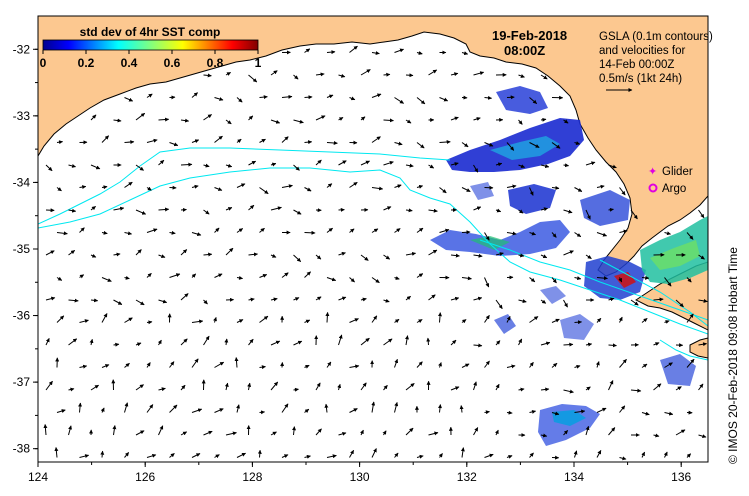  What do you see at coordinates (574, 477) in the screenshot?
I see `lon-tick-label: 134` at bounding box center [574, 477].